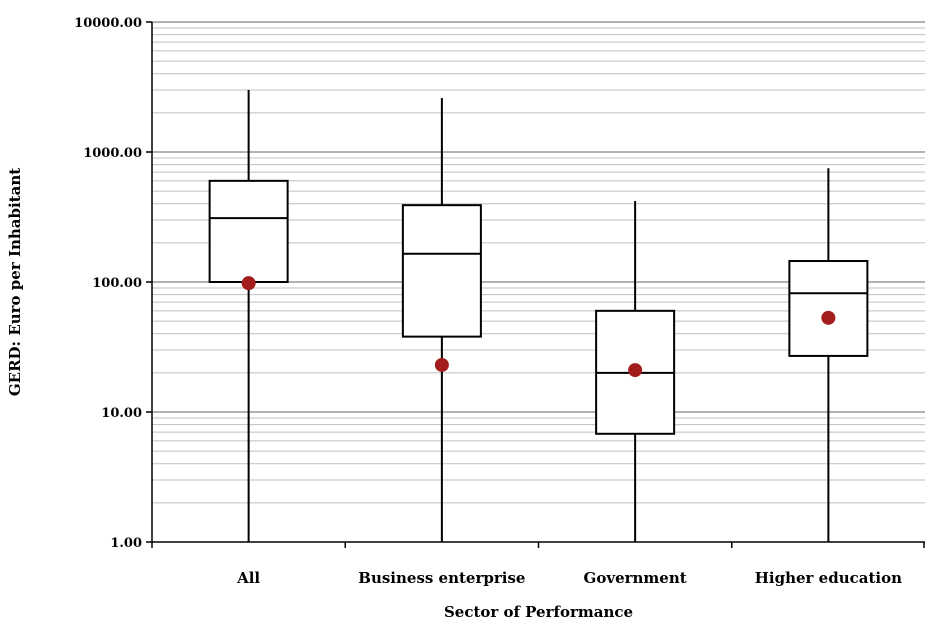  What do you see at coordinates (248, 578) in the screenshot?
I see `category-label: All` at bounding box center [248, 578].